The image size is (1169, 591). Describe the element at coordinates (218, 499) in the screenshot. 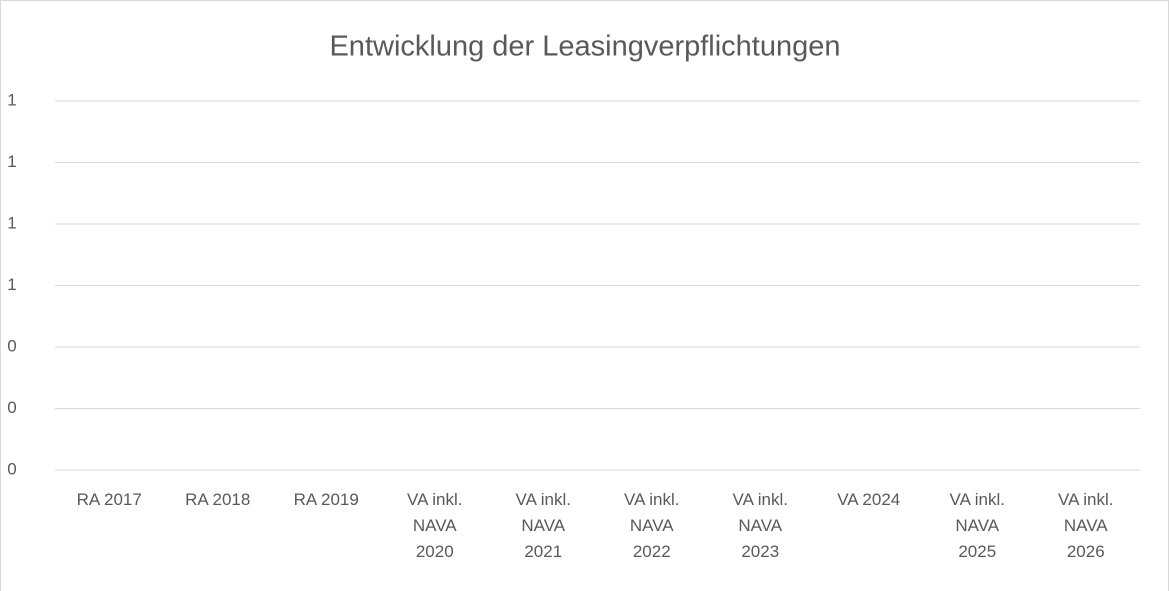

I see `x-tick-label: RA 2018` at that location.